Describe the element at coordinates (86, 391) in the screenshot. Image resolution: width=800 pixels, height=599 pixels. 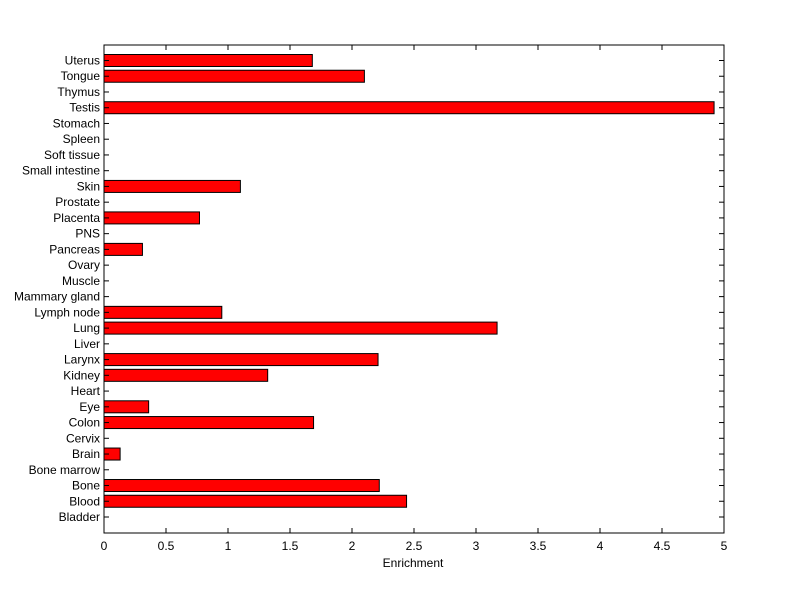
I see `y-tick-label-heart: Heart` at that location.